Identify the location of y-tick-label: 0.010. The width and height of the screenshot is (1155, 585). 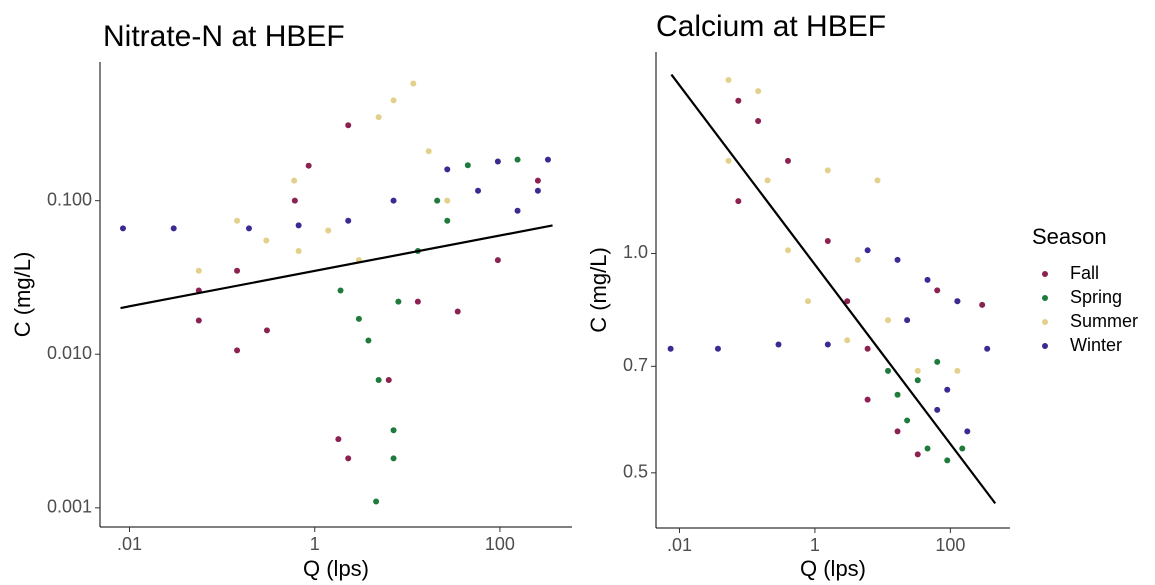
(69, 353).